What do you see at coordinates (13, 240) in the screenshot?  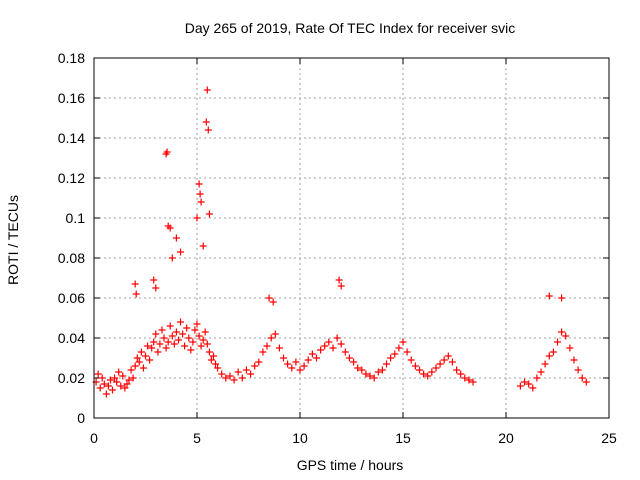 I see `y-axis-label: ROTI / TECUs` at bounding box center [13, 240].